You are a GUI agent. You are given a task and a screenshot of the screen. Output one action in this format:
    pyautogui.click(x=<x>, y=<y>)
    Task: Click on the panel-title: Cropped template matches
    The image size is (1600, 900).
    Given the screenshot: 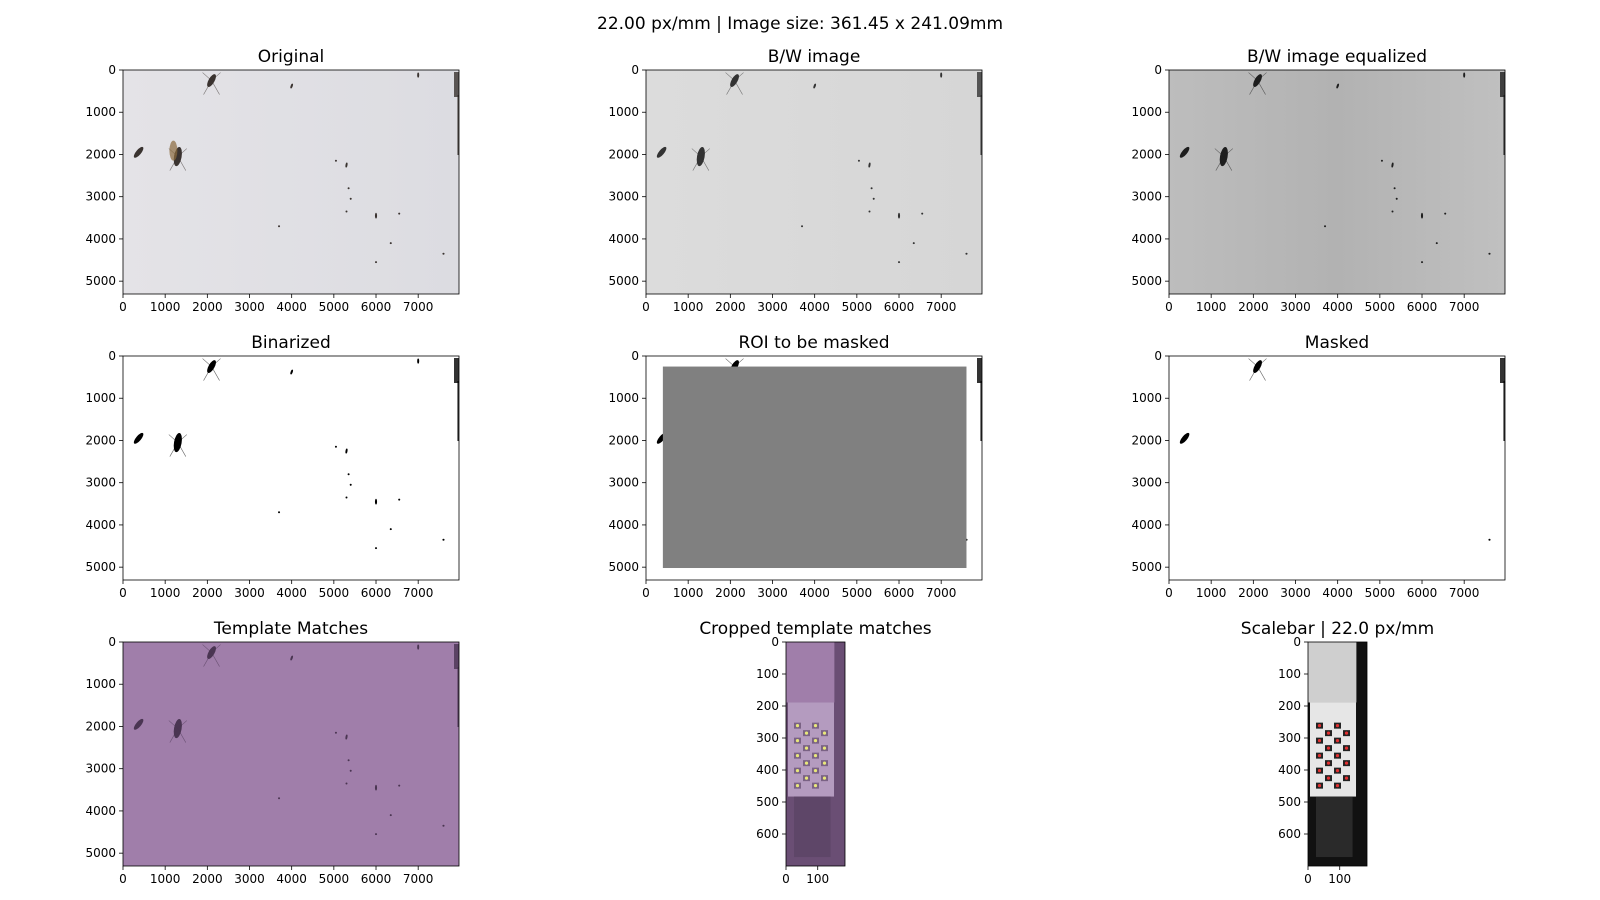 What is the action you would take?
    pyautogui.click(x=815, y=629)
    